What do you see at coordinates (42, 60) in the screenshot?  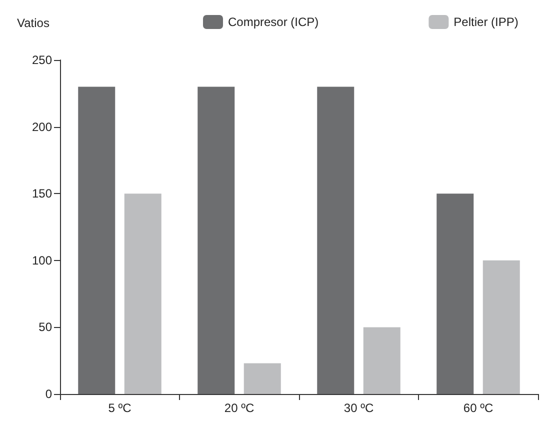 I see `y-tick-label: 250` at bounding box center [42, 60].